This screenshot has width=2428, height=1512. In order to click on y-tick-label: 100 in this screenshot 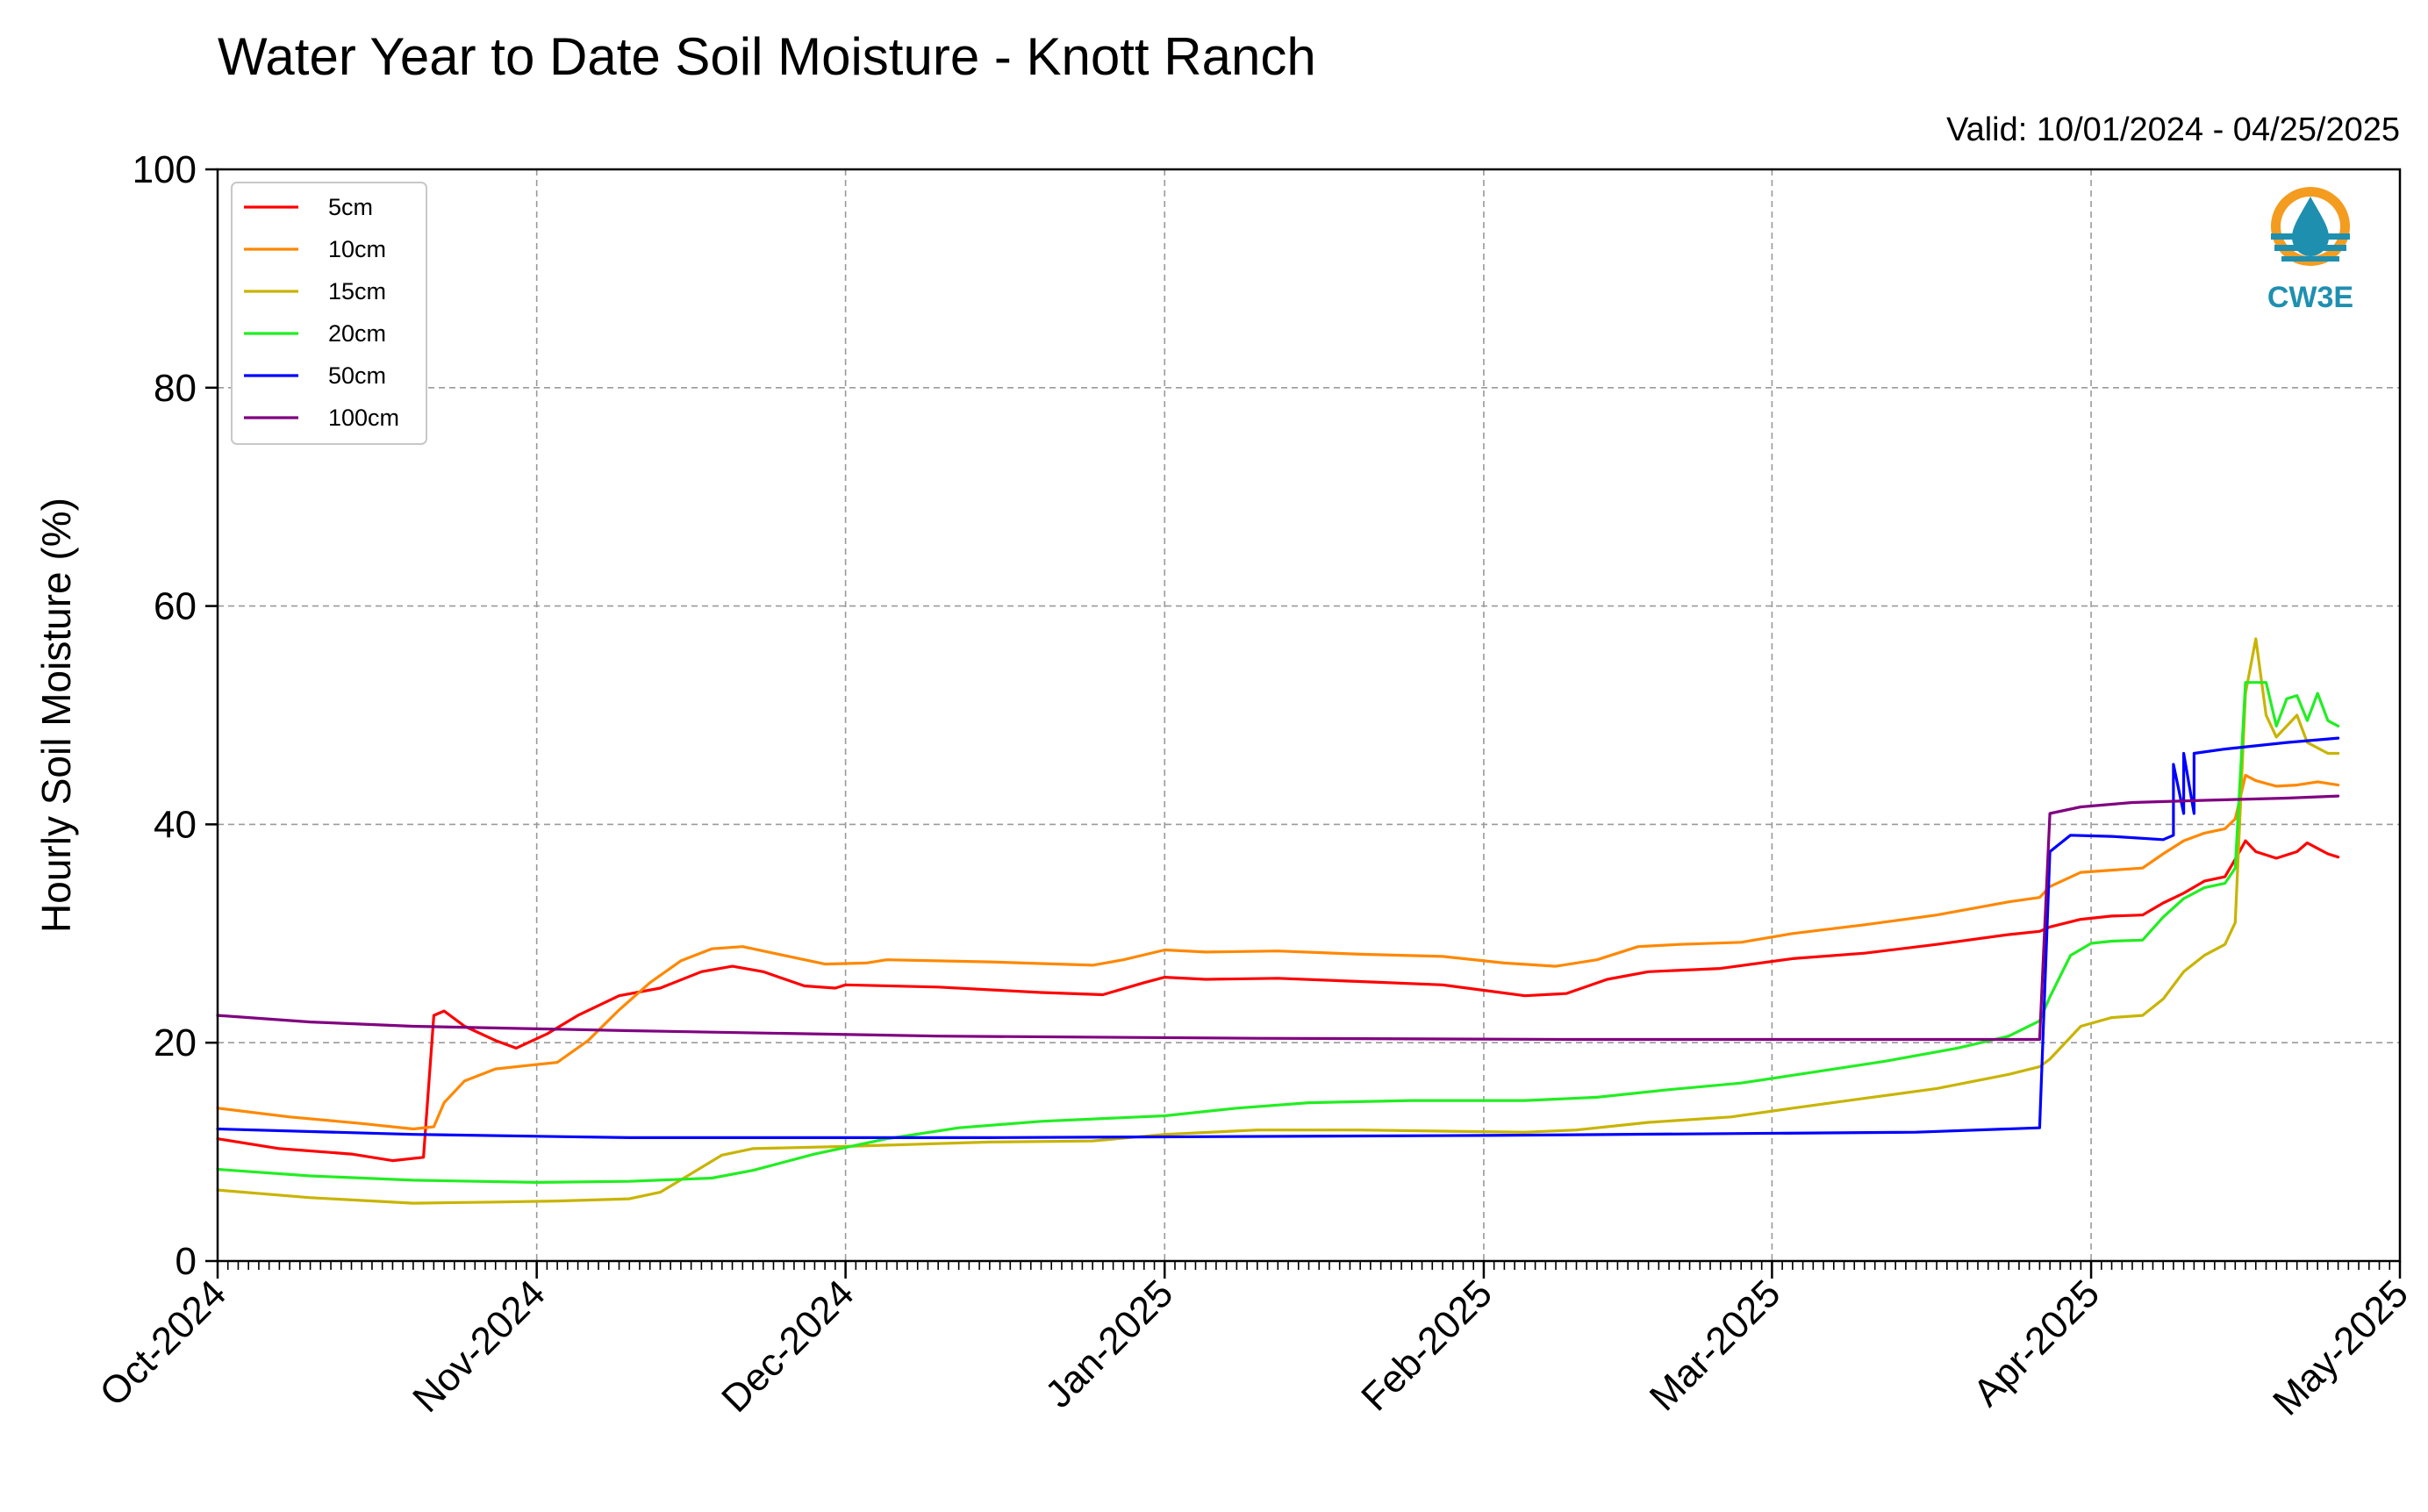, I will do `click(165, 169)`.